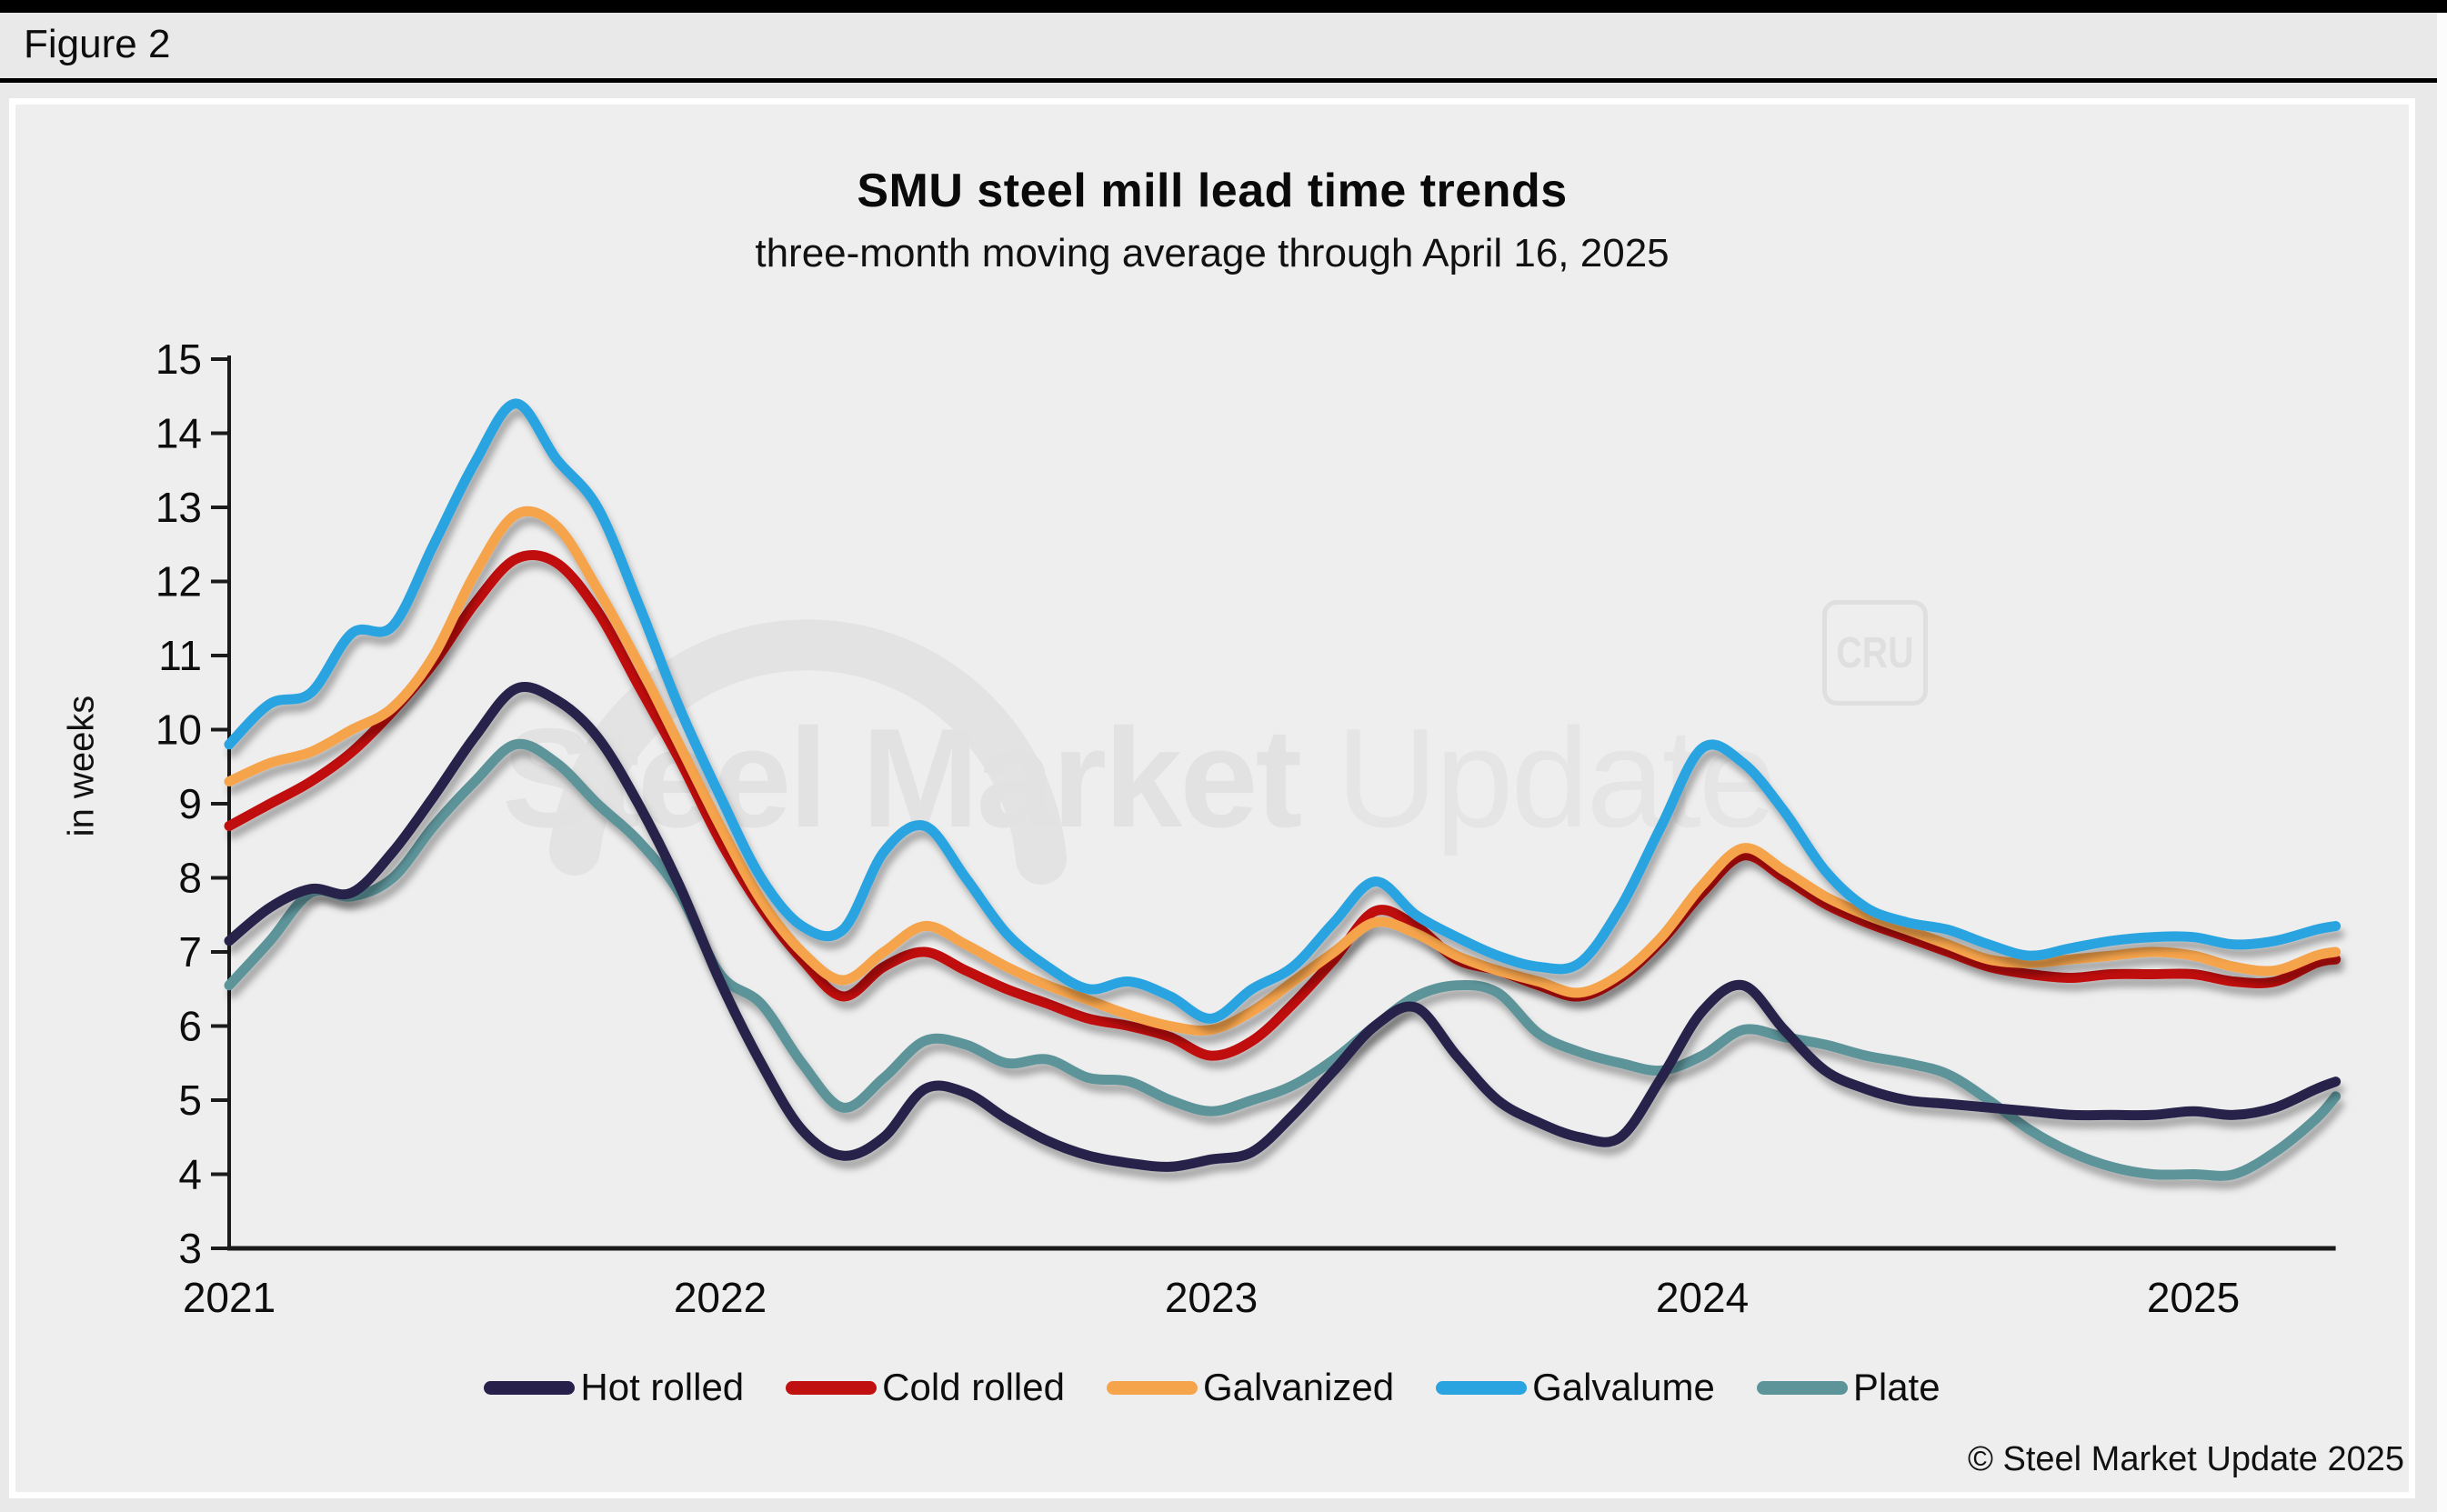 The image size is (2447, 1512). I want to click on y-tick-label: 10, so click(179, 730).